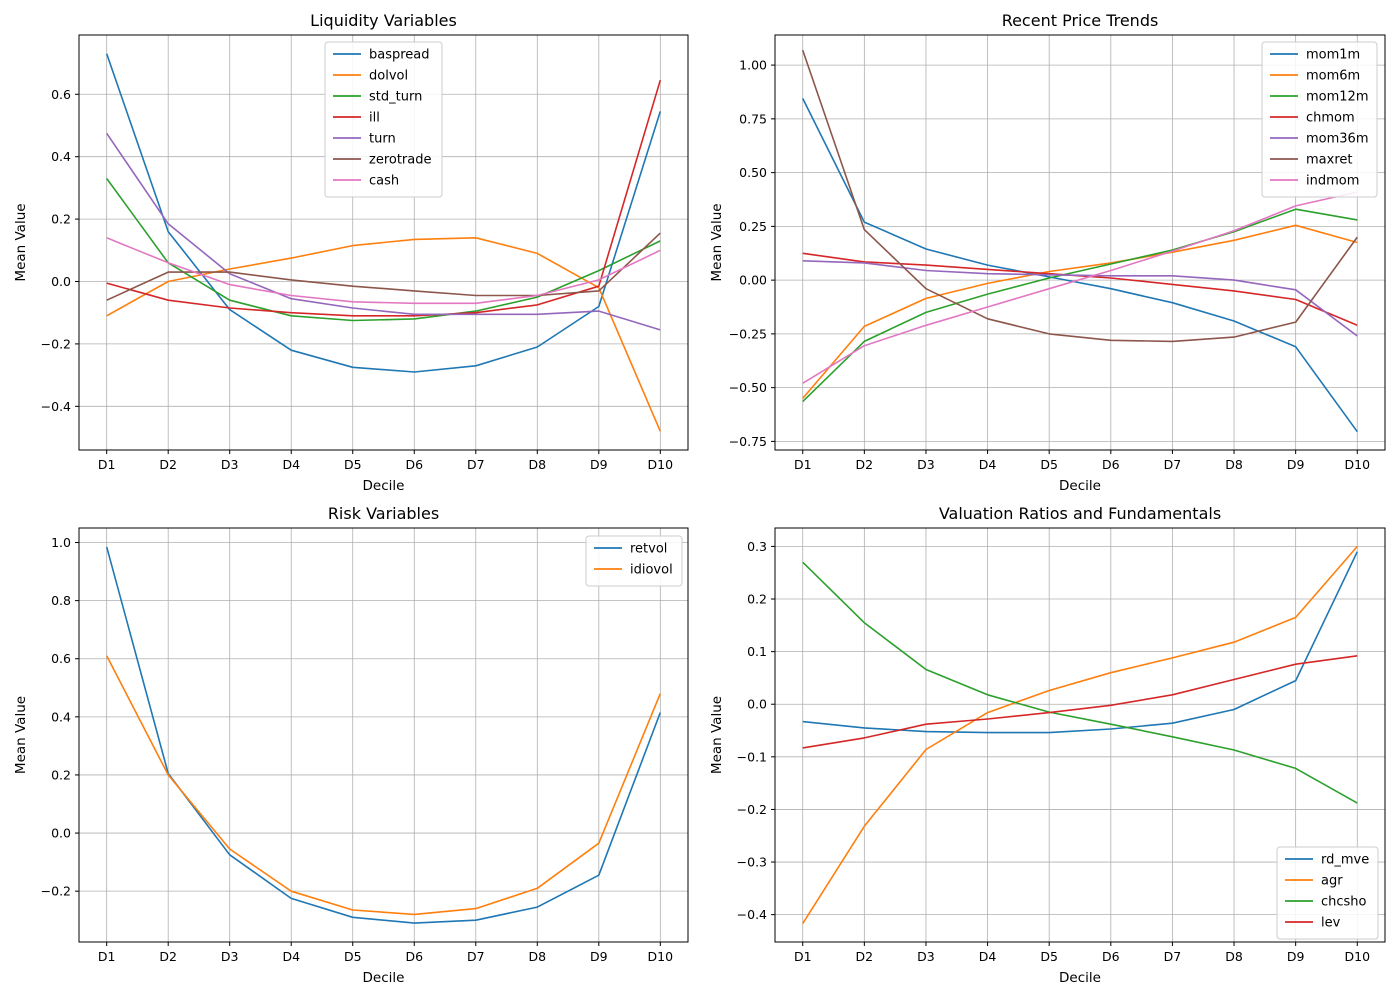 This screenshot has width=1400, height=1000. What do you see at coordinates (61, 542) in the screenshot?
I see `y-tick-label: 1.0` at bounding box center [61, 542].